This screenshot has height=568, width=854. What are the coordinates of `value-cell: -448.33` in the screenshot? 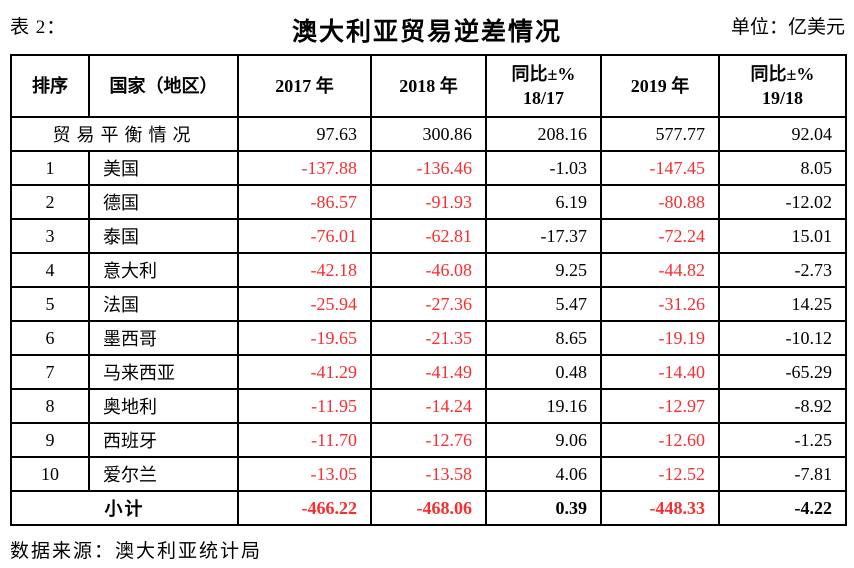 It's located at (660, 508).